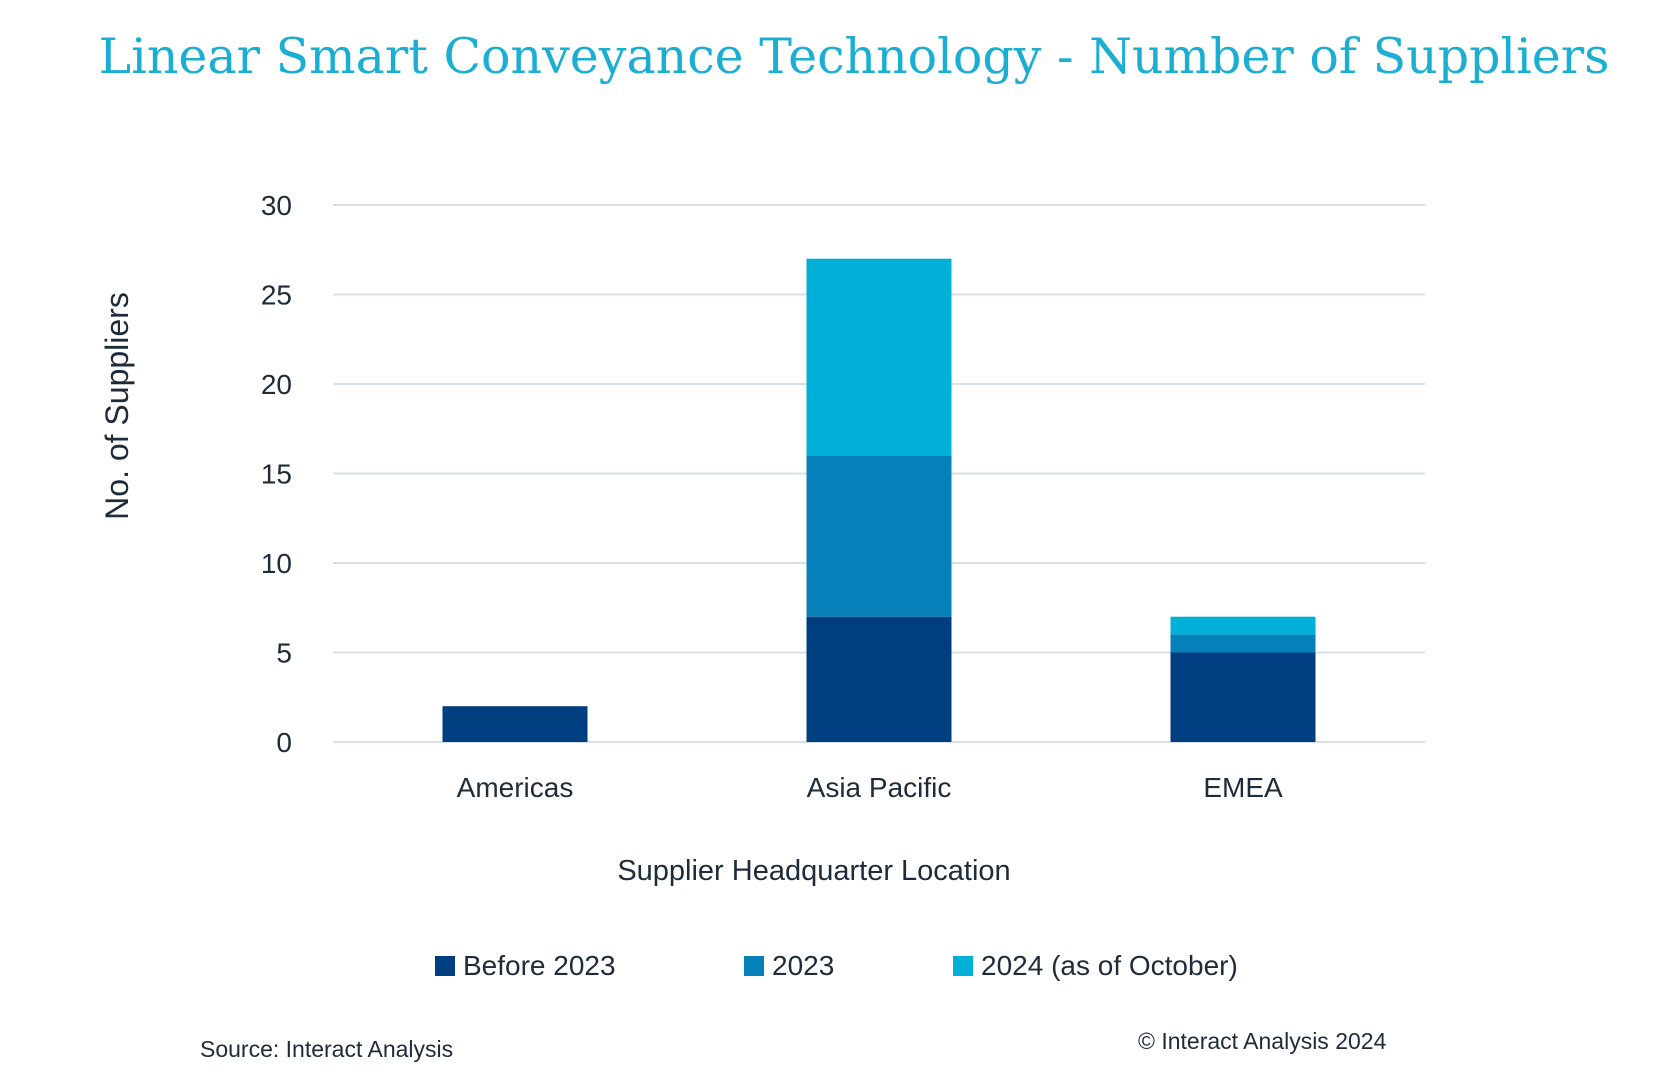 The image size is (1664, 1080). Describe the element at coordinates (276, 474) in the screenshot. I see `y-tick-label-15: 15` at that location.